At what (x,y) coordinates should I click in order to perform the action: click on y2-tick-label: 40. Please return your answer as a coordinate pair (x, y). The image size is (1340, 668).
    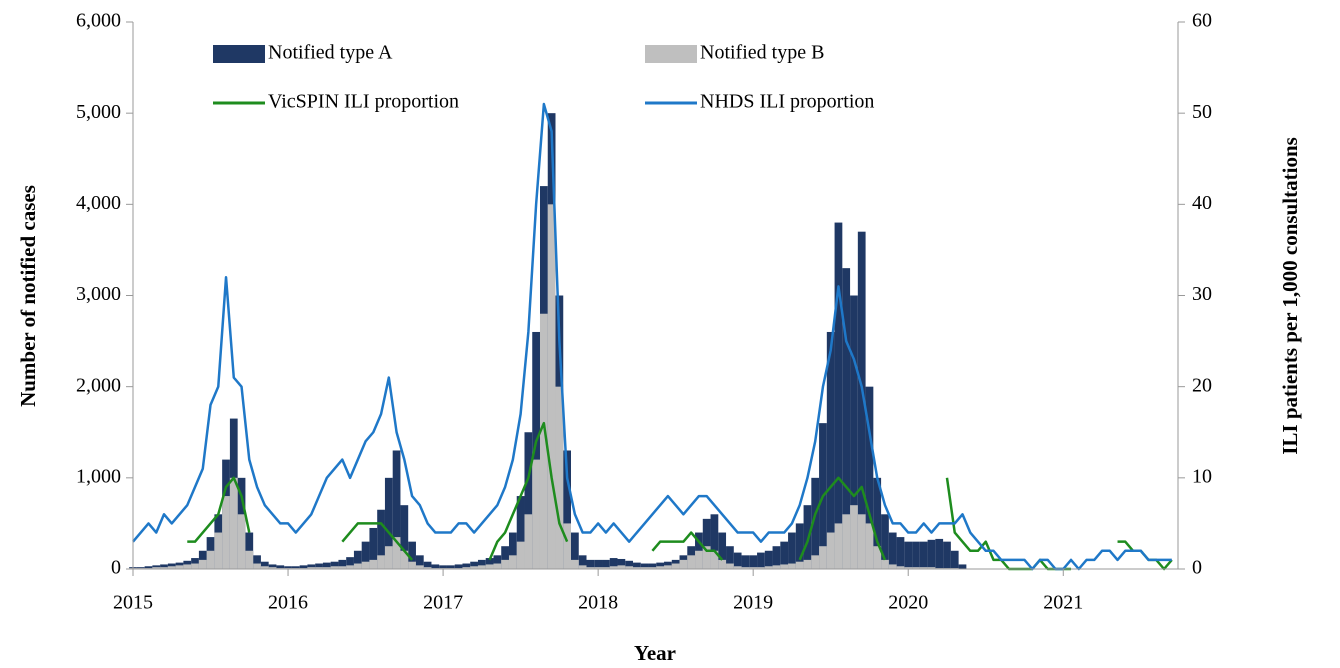
    Looking at the image, I should click on (1202, 203).